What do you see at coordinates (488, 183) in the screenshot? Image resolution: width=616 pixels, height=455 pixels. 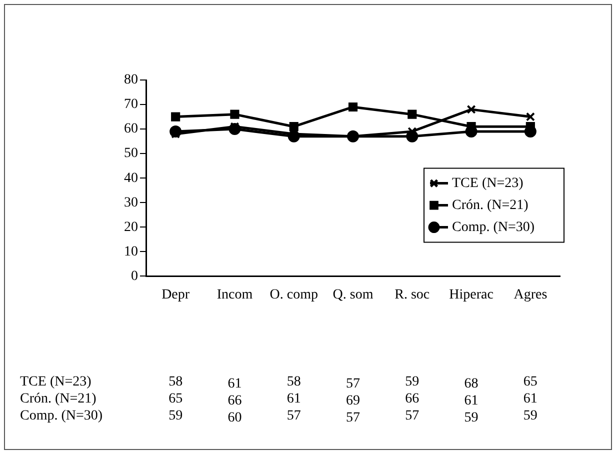 I see `legend-label: TCE (N=23)` at bounding box center [488, 183].